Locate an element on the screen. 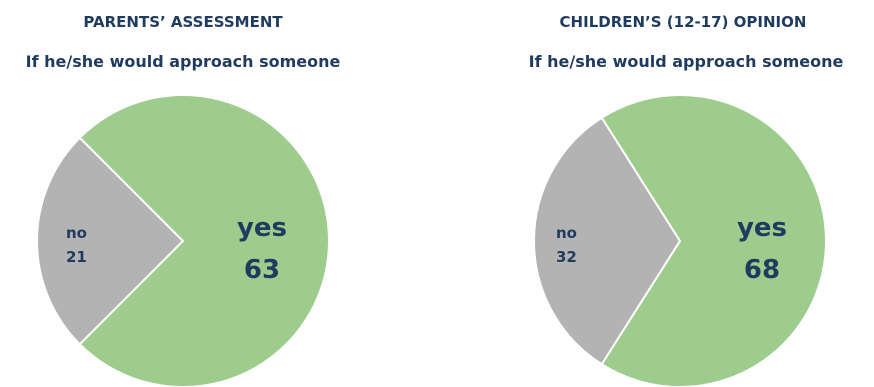 Image resolution: width=874 pixels, height=387 pixels. chart-title: PARENTS’ ASSESSMENT is located at coordinates (183, 22).